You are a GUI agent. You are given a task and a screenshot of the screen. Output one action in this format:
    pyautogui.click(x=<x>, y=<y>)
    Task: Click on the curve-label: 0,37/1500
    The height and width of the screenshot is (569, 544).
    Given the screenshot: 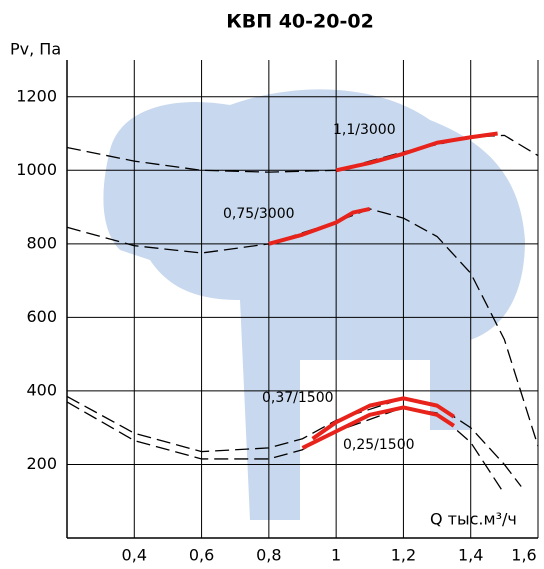 What is the action you would take?
    pyautogui.click(x=298, y=398)
    